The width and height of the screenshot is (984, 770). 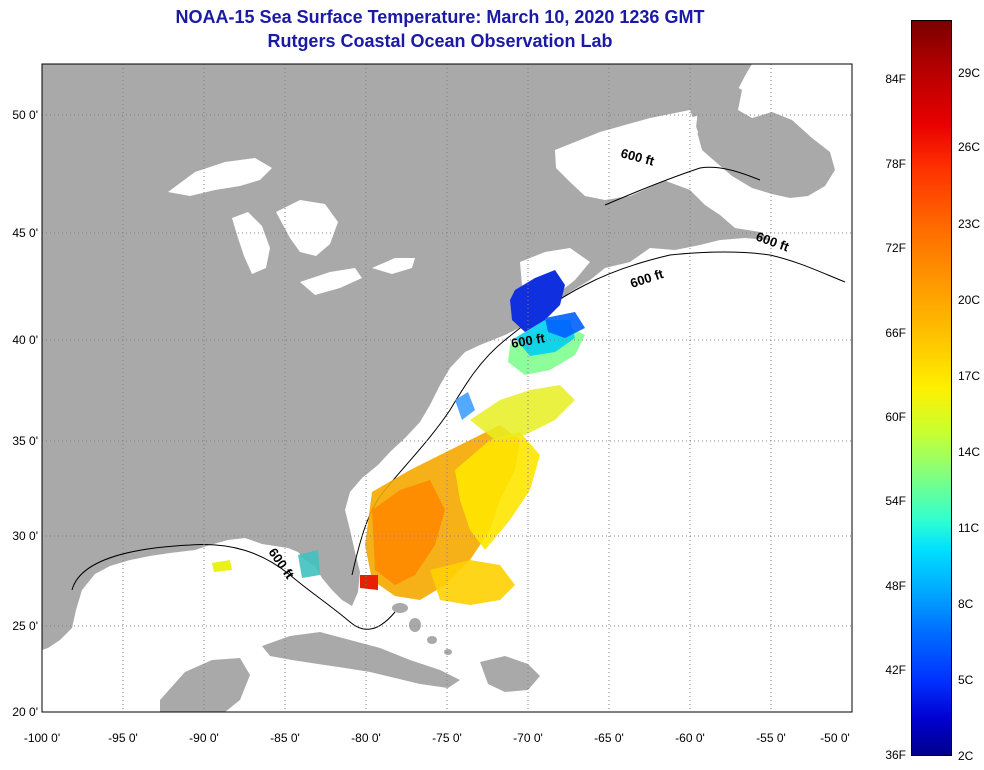 I want to click on temperature-colorbar, so click(x=931, y=388).